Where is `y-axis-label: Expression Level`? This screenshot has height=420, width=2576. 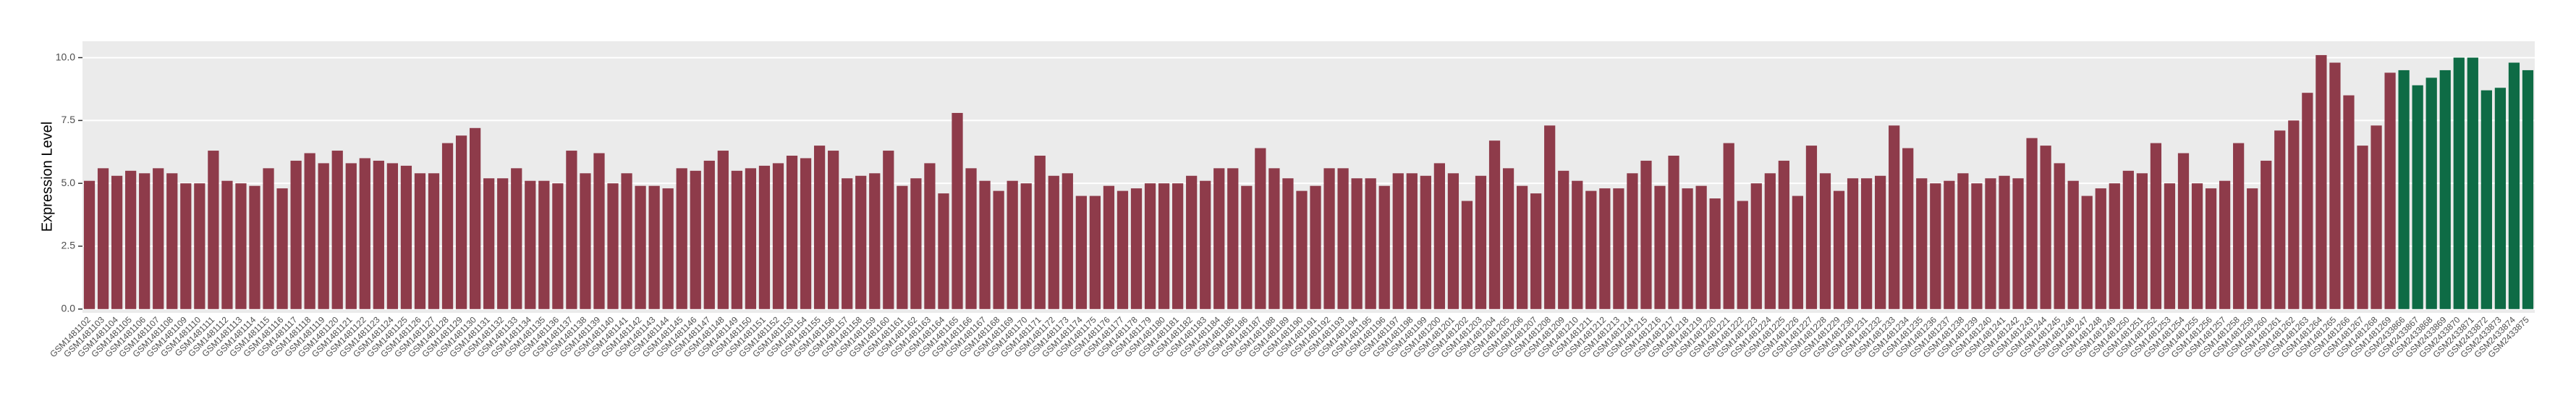 y-axis-label: Expression Level is located at coordinates (47, 177).